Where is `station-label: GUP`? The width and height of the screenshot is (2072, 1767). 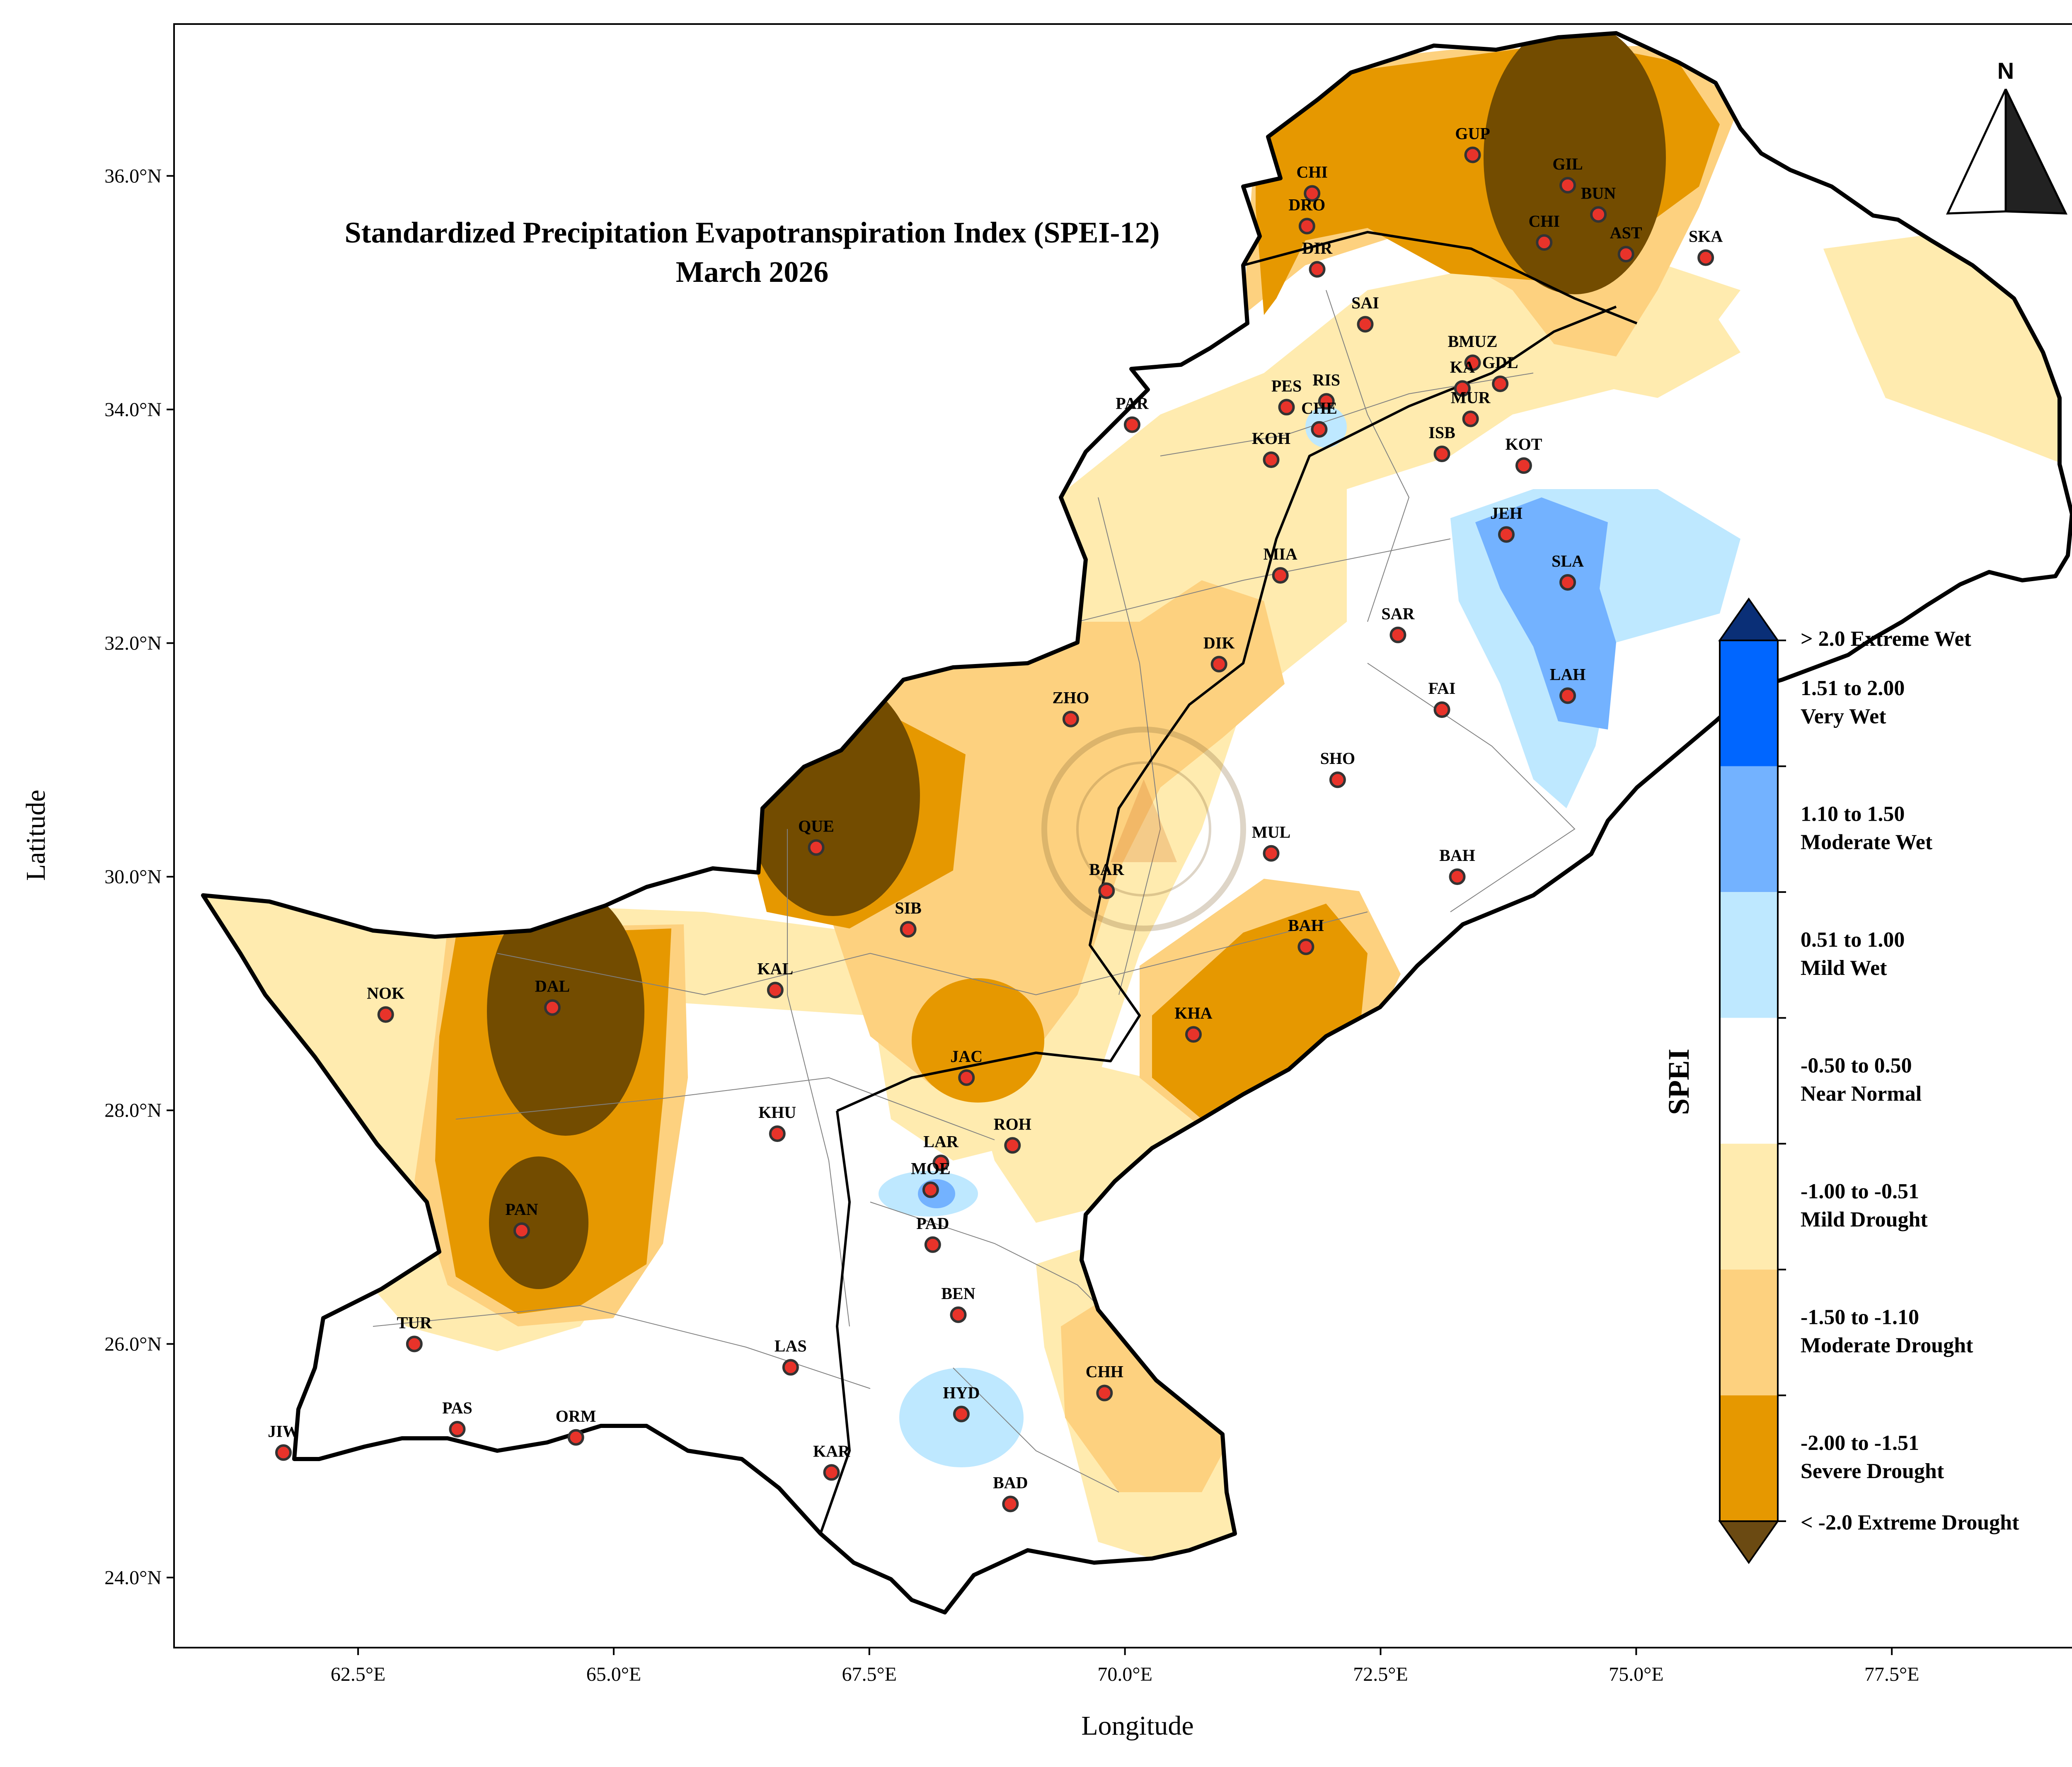
station-label: GUP is located at coordinates (1472, 133).